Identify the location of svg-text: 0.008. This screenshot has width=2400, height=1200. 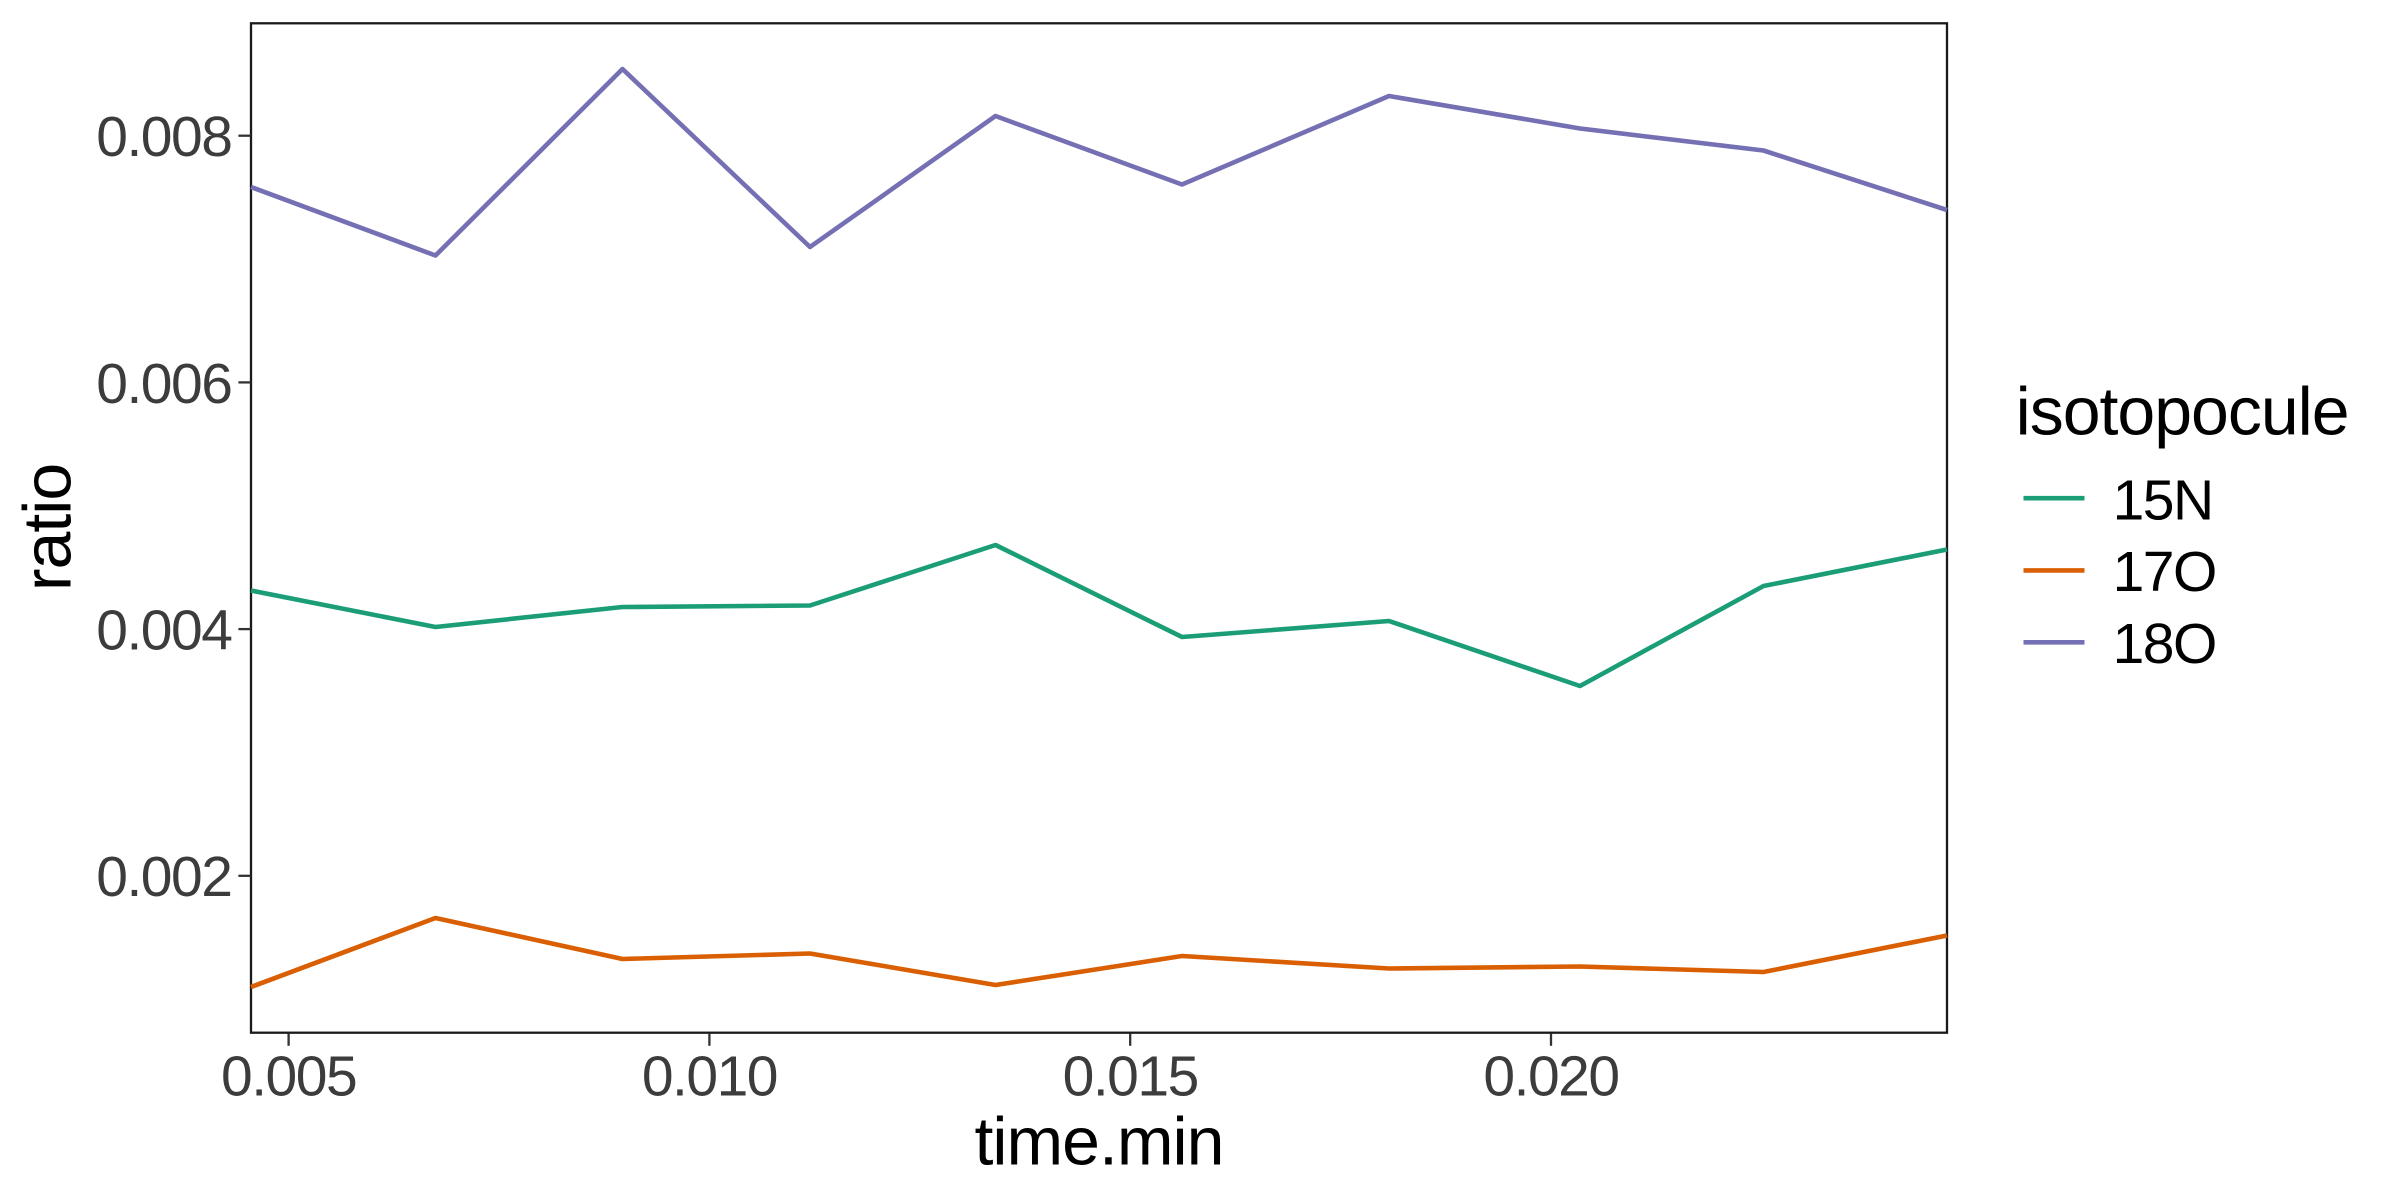
(163, 137).